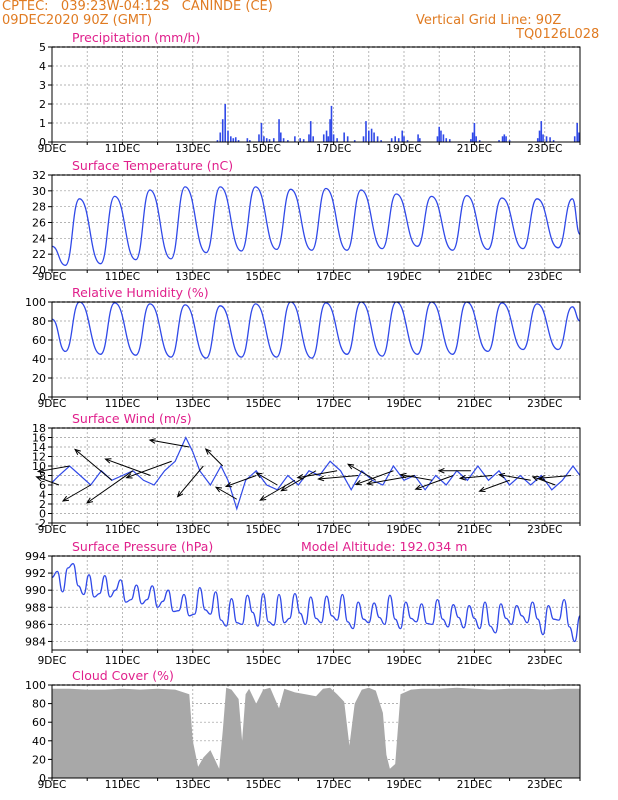  What do you see at coordinates (39, 175) in the screenshot?
I see `panel1-ytick-label: 32` at bounding box center [39, 175].